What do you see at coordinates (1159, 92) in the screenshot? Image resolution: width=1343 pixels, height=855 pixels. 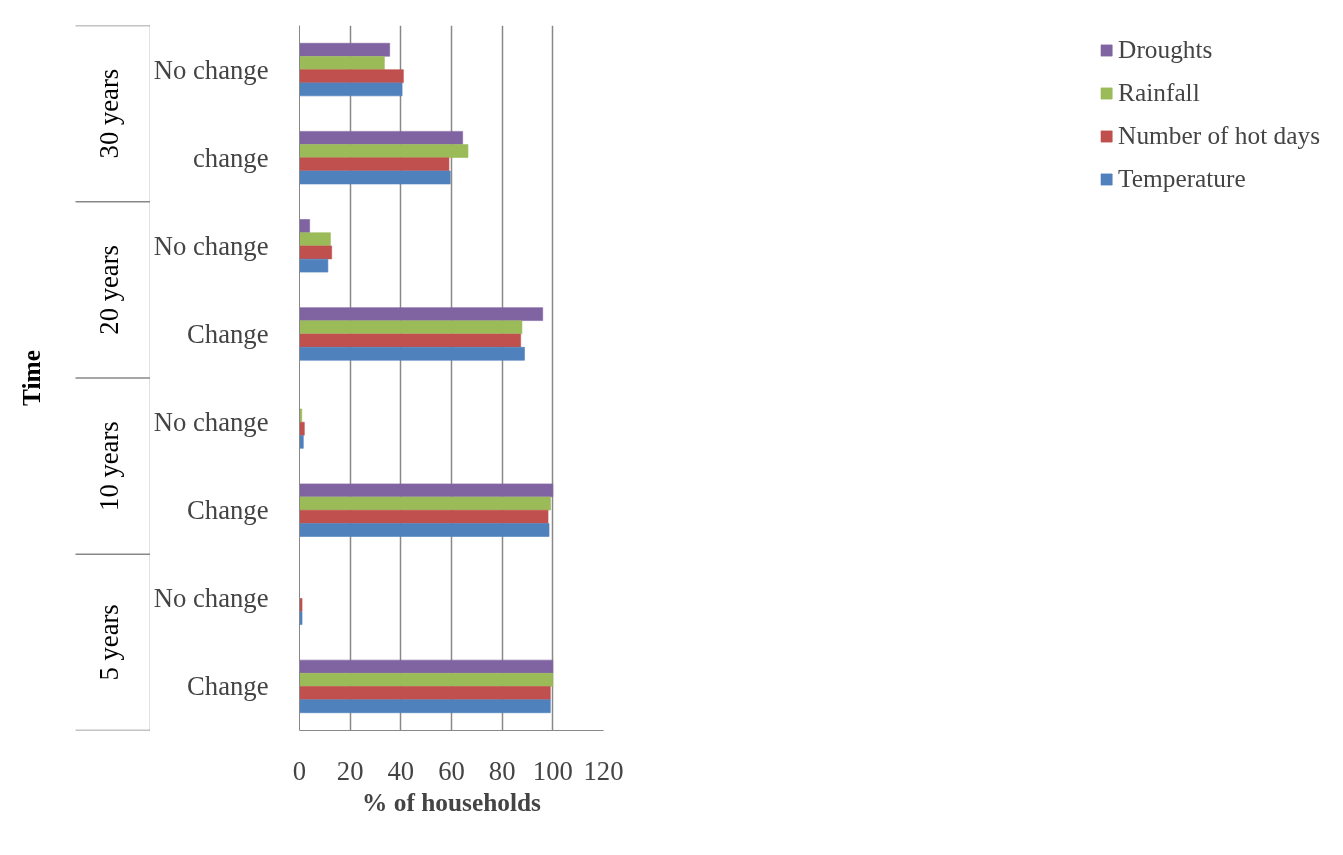 I see `legend-label: Rainfall` at bounding box center [1159, 92].